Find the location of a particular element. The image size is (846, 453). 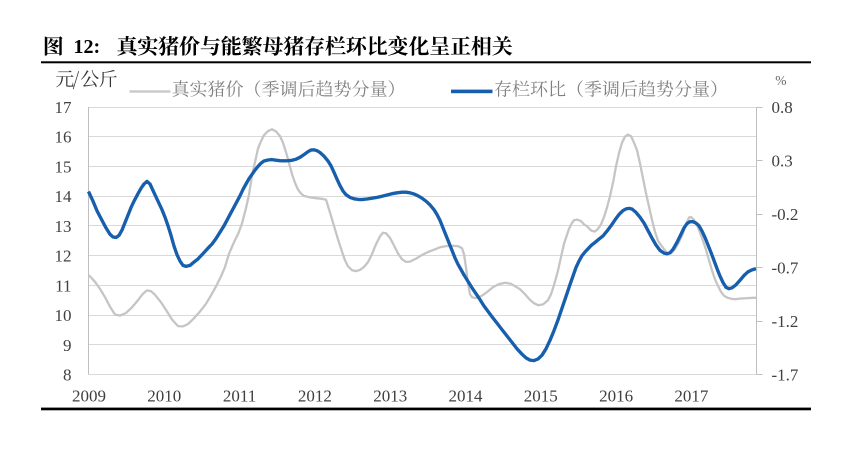

svg-text: 17 is located at coordinates (64, 107).